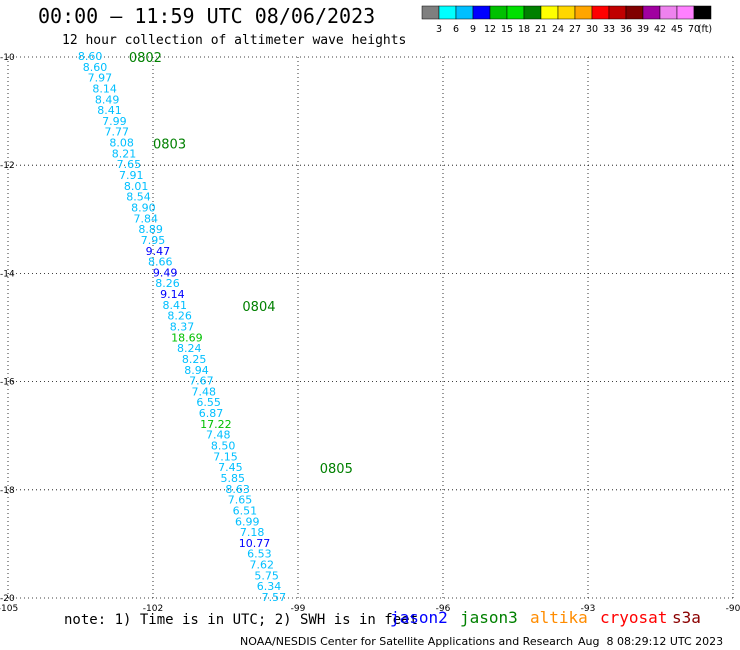  What do you see at coordinates (258, 307) in the screenshot?
I see `time-marker-label: 0804` at bounding box center [258, 307].